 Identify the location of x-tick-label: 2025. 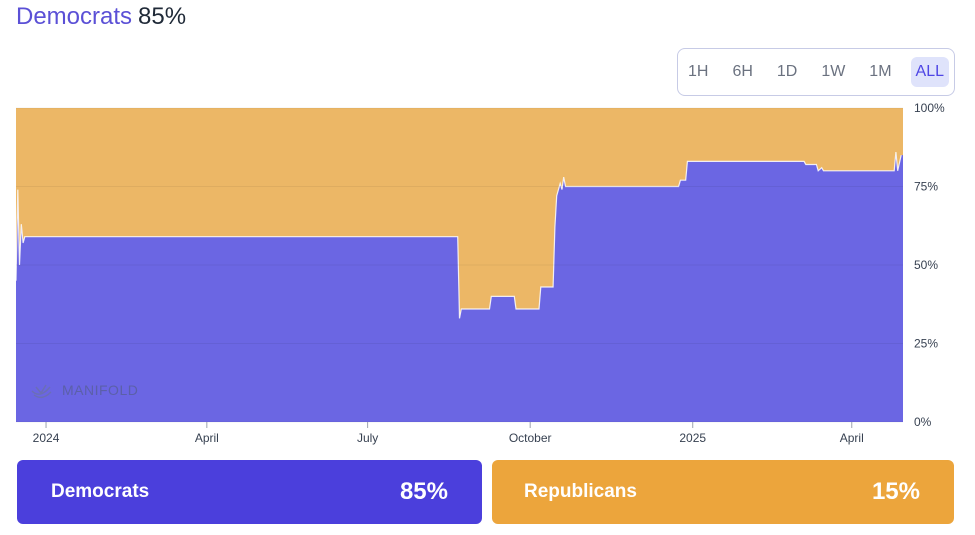
(692, 438).